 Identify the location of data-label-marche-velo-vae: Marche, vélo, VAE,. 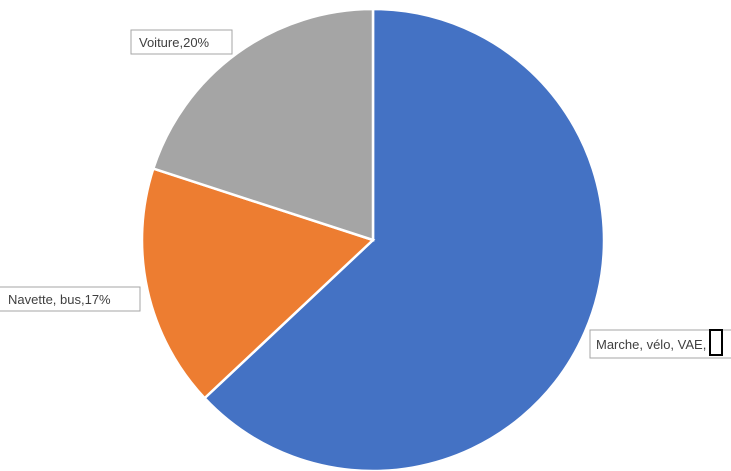
(660, 344).